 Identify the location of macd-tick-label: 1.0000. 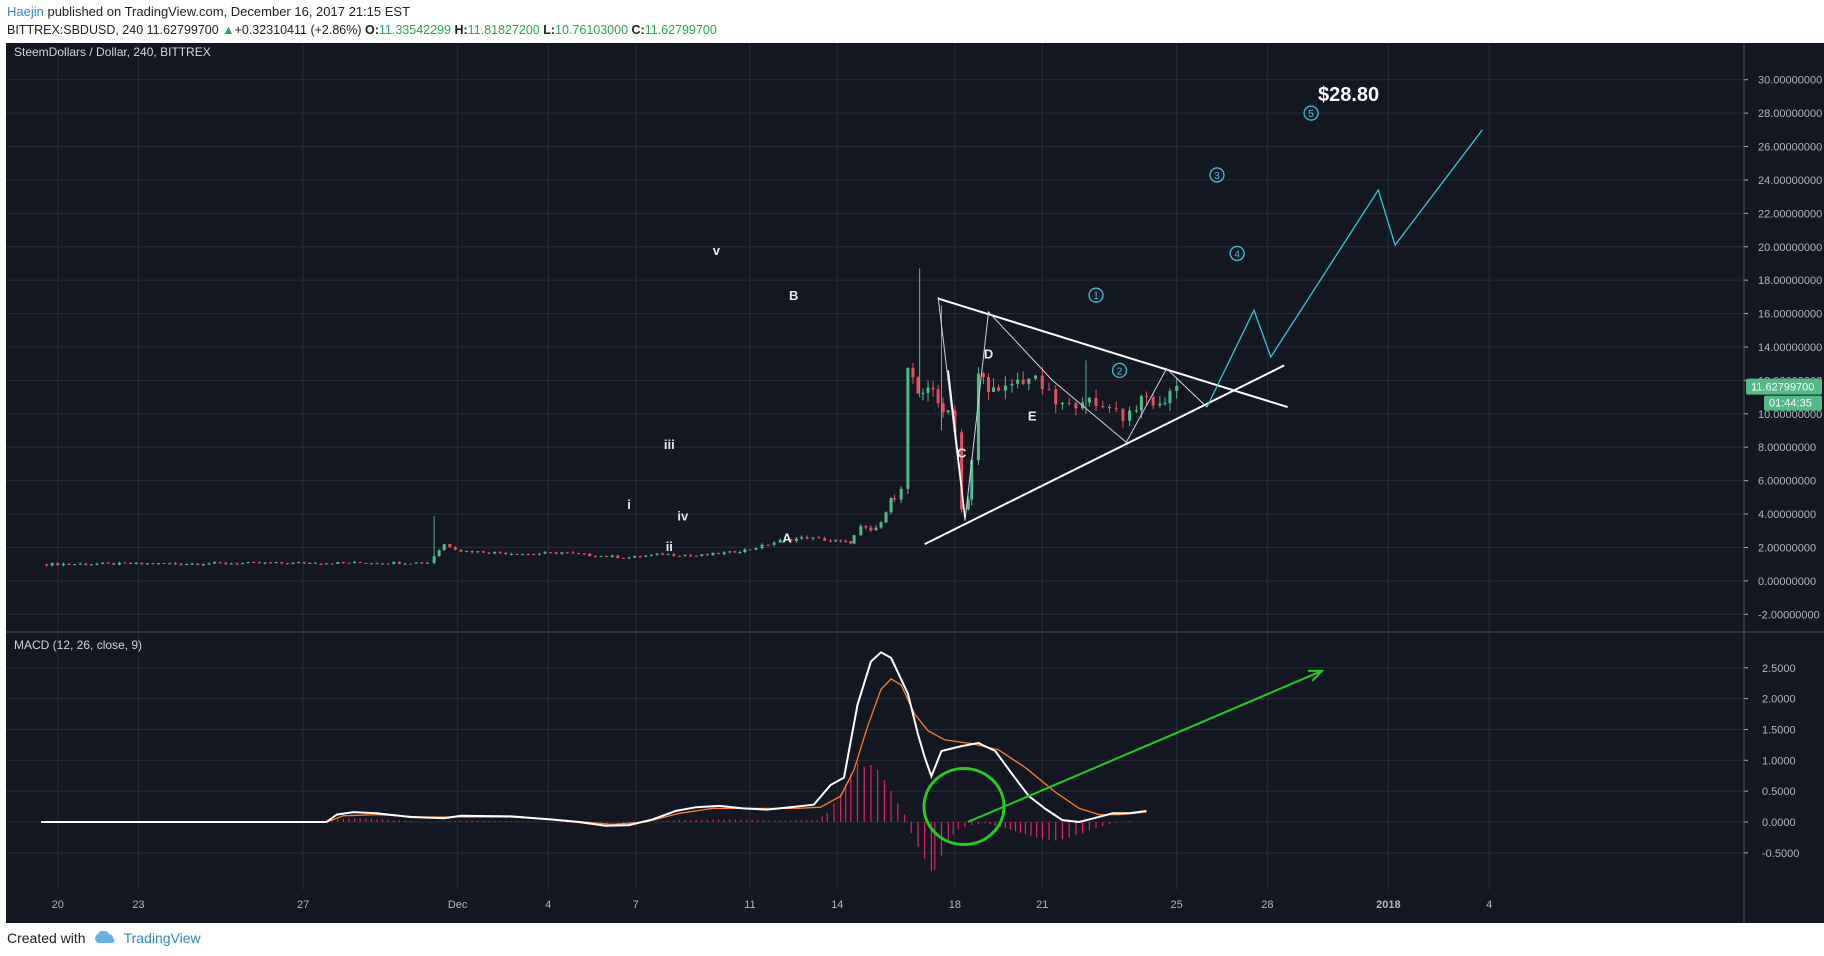
(1779, 761).